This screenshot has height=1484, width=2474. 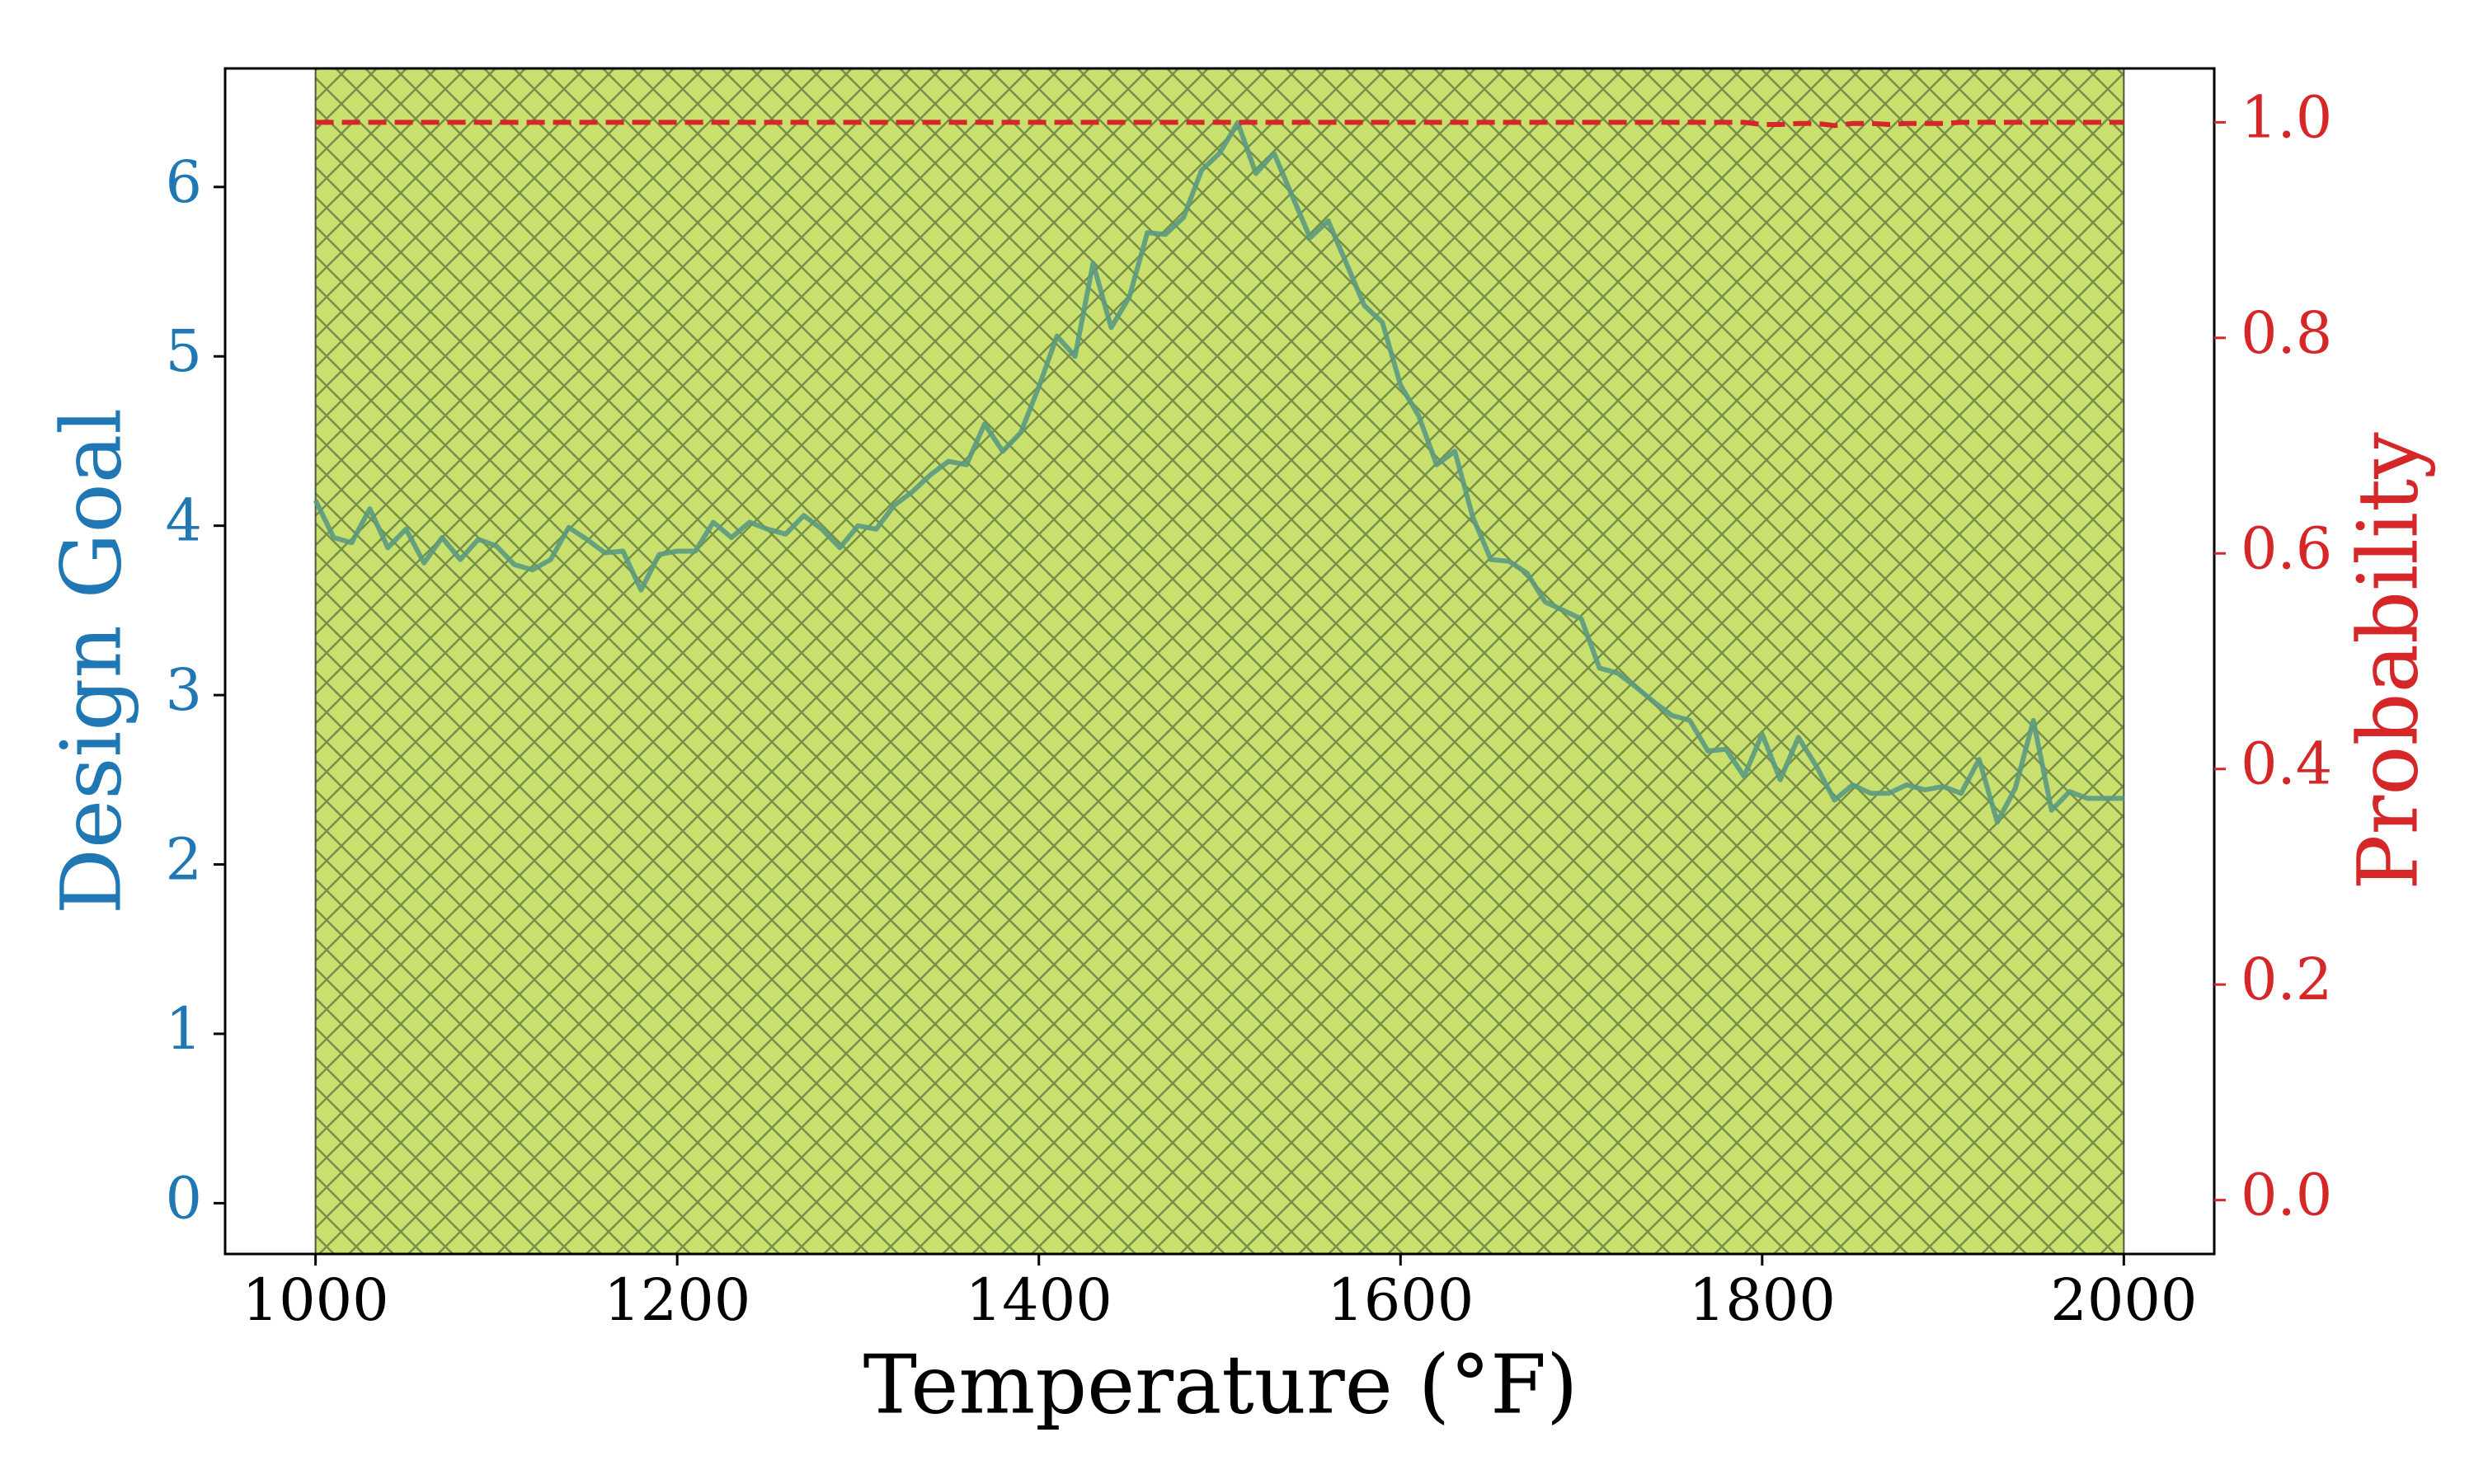 I want to click on y-tick-label: 0, so click(x=183, y=1198).